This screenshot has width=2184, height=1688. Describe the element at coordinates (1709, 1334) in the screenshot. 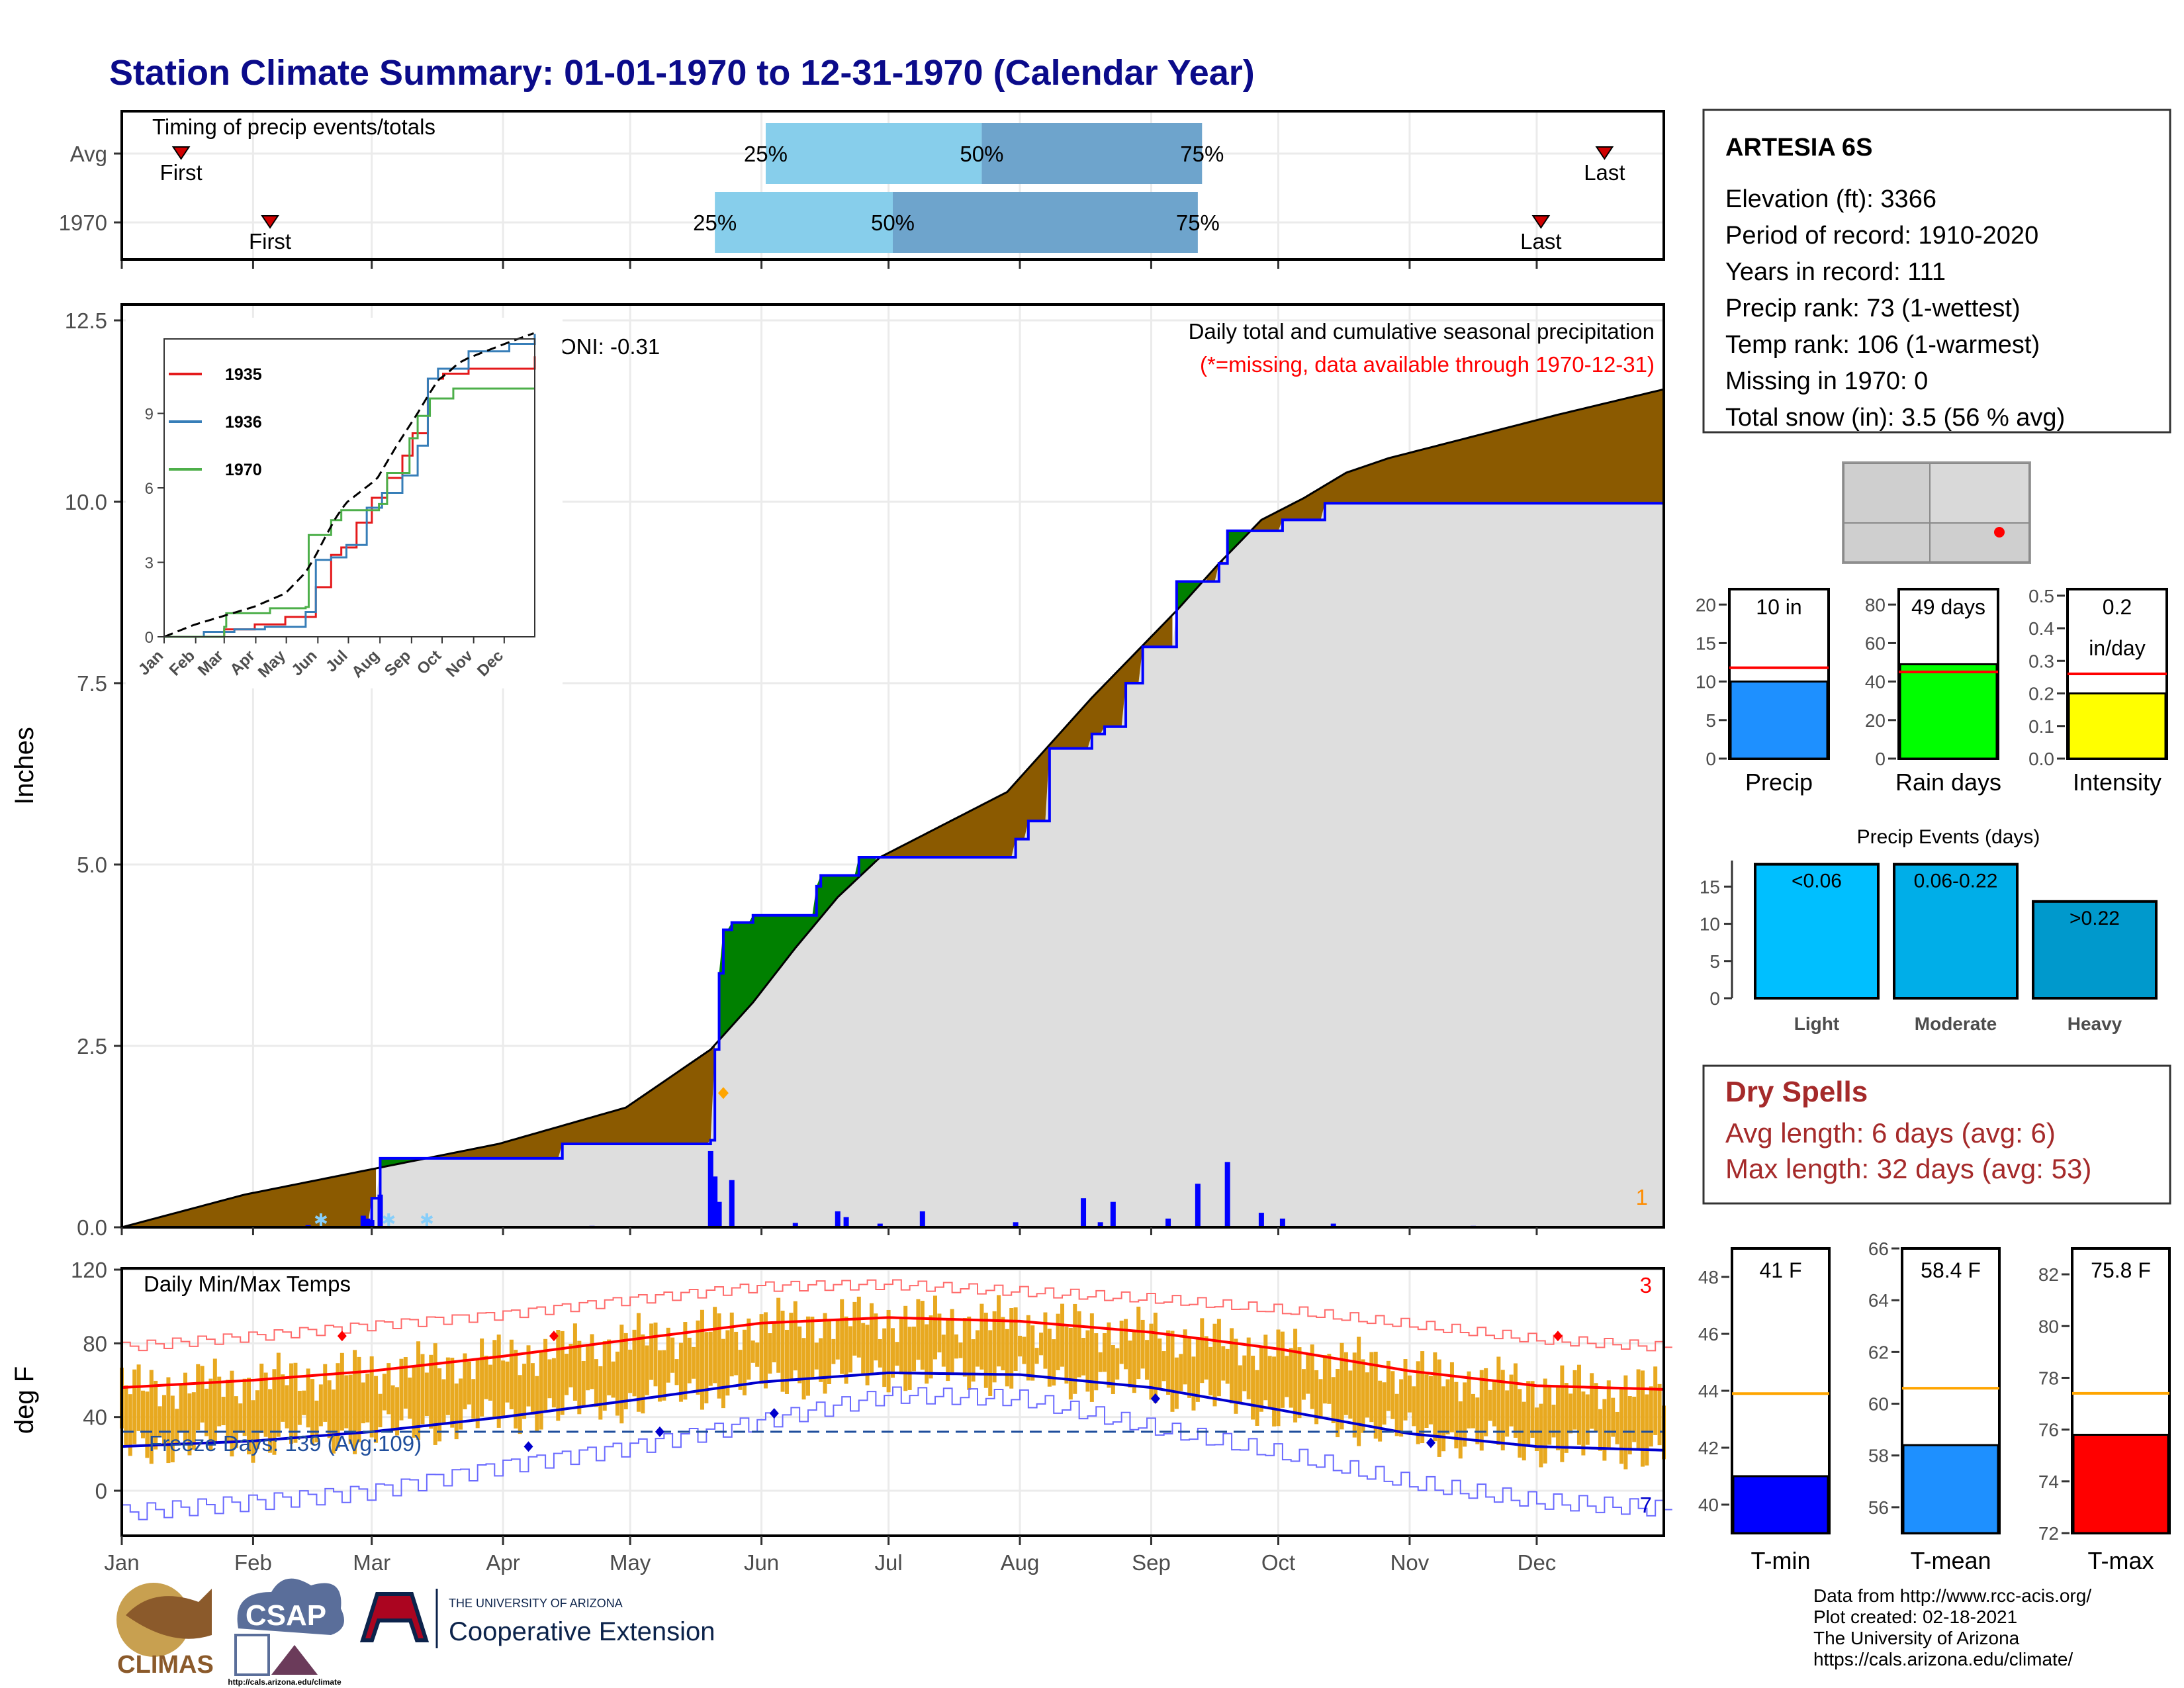

I see `mini-temp-ytick-label: 46` at that location.